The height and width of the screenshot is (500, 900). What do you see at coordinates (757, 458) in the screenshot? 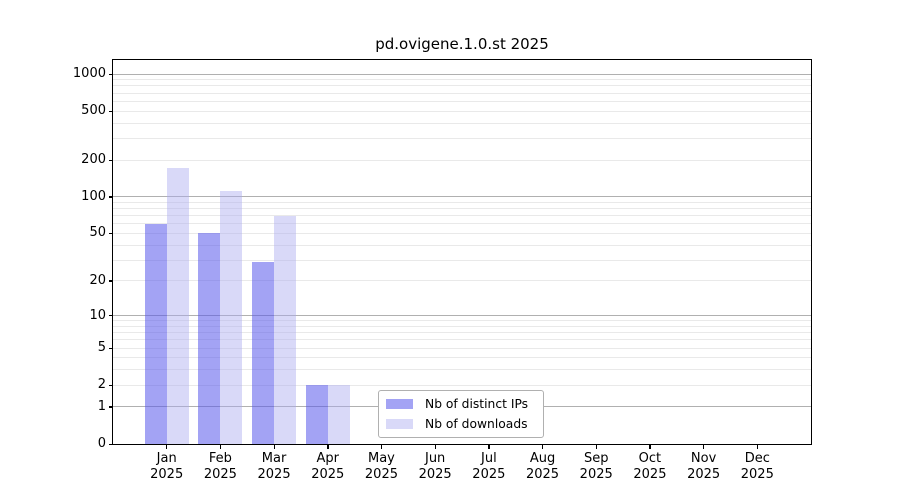
I see `x-tick-month: Dec` at bounding box center [757, 458].